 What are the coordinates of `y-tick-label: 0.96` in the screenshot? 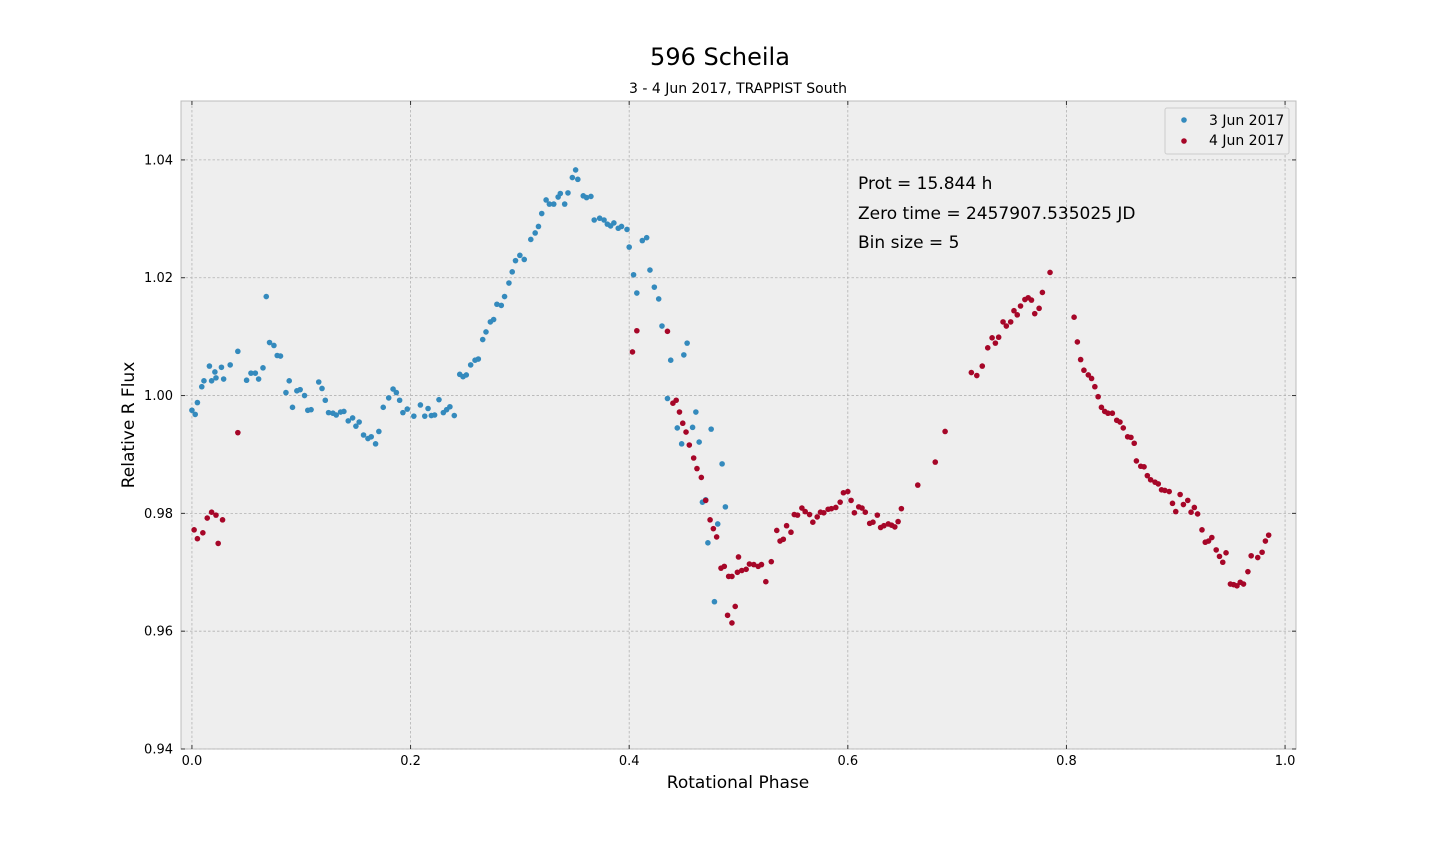 It's located at (158, 632).